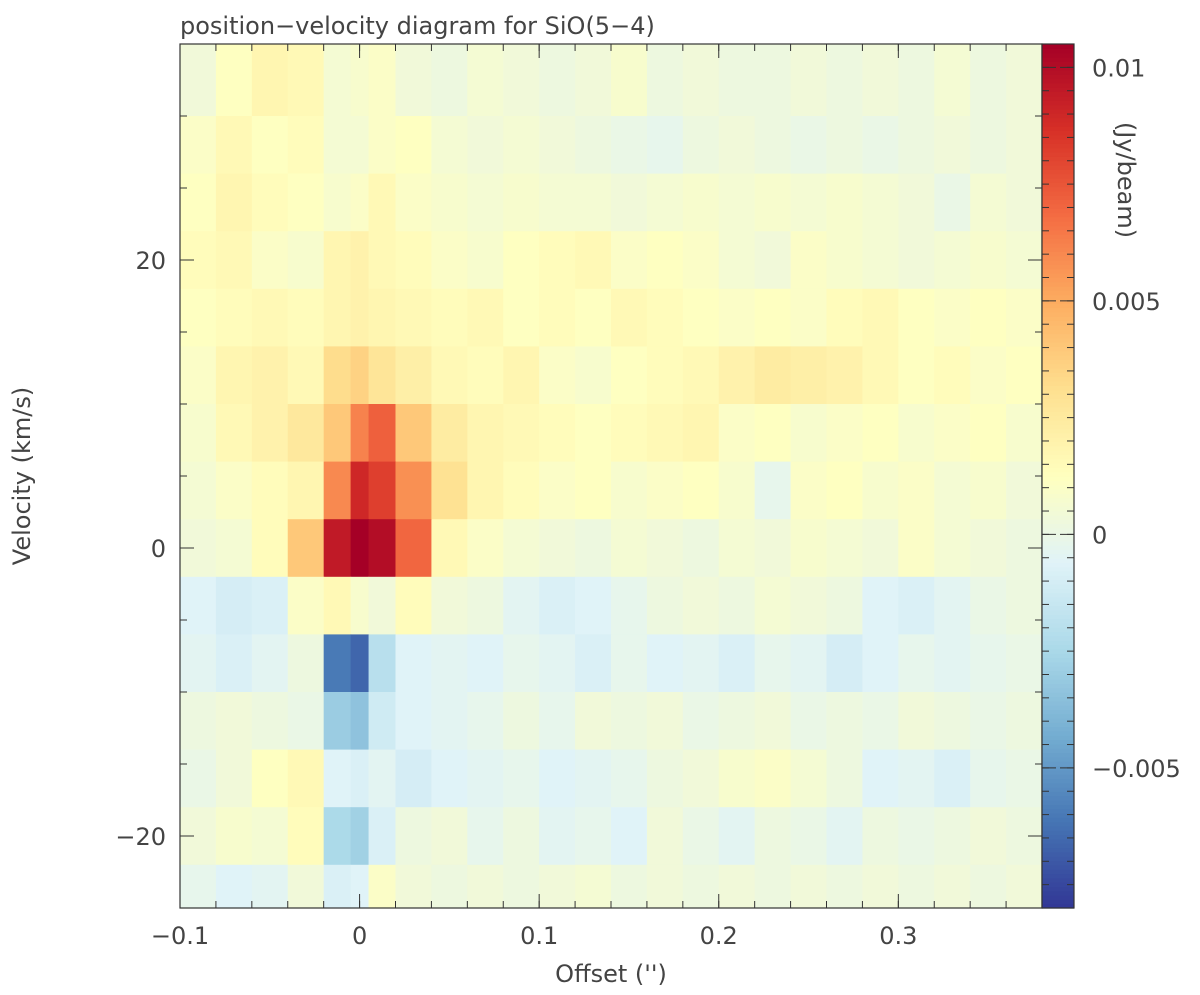  I want to click on colorbar-frame, so click(1058, 476).